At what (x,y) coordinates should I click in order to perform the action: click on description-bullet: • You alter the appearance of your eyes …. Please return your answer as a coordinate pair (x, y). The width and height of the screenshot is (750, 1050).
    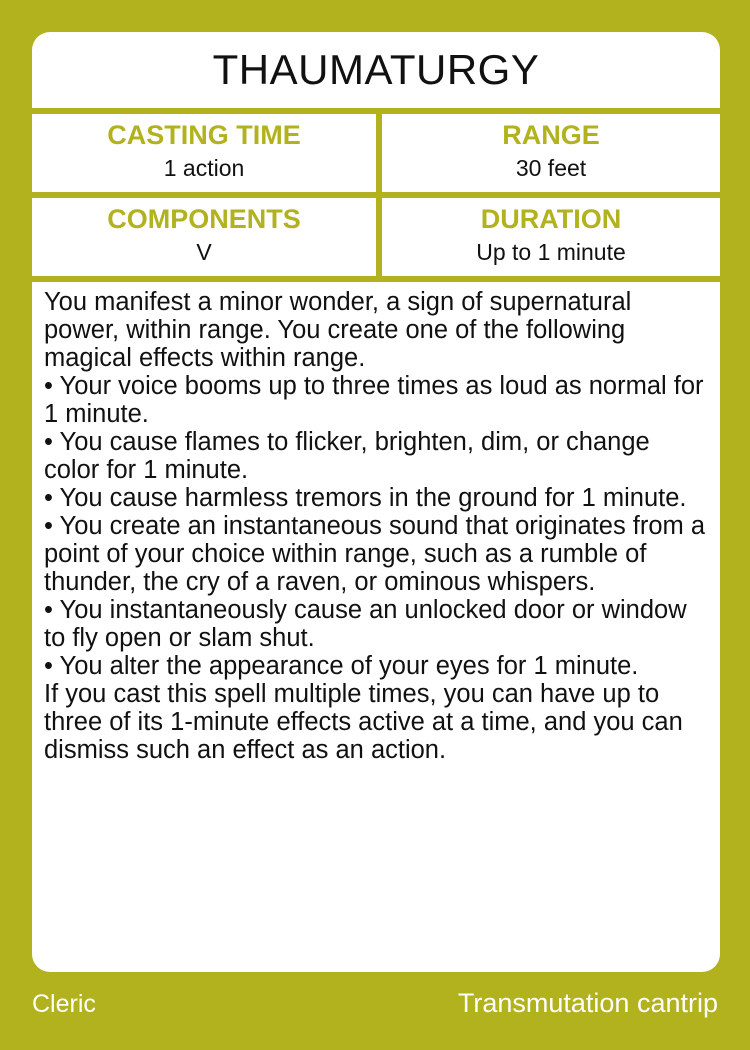
    Looking at the image, I should click on (341, 666).